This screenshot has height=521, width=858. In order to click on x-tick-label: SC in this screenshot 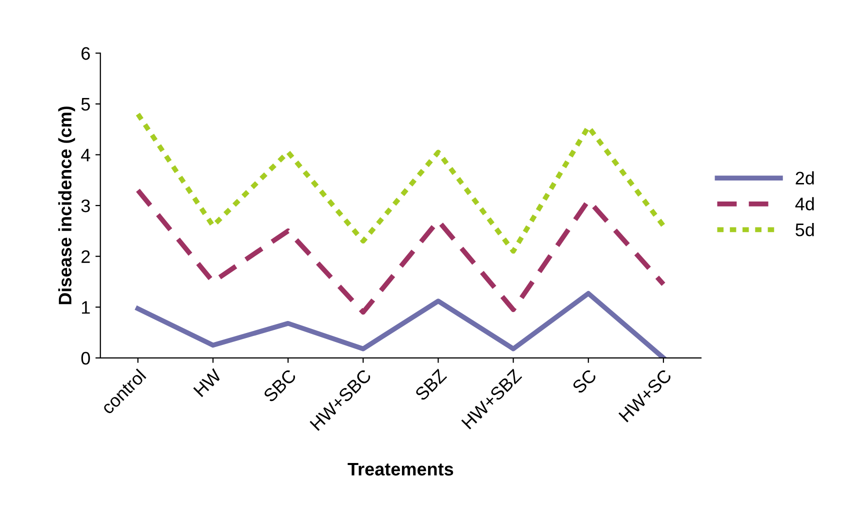, I will do `click(585, 381)`.